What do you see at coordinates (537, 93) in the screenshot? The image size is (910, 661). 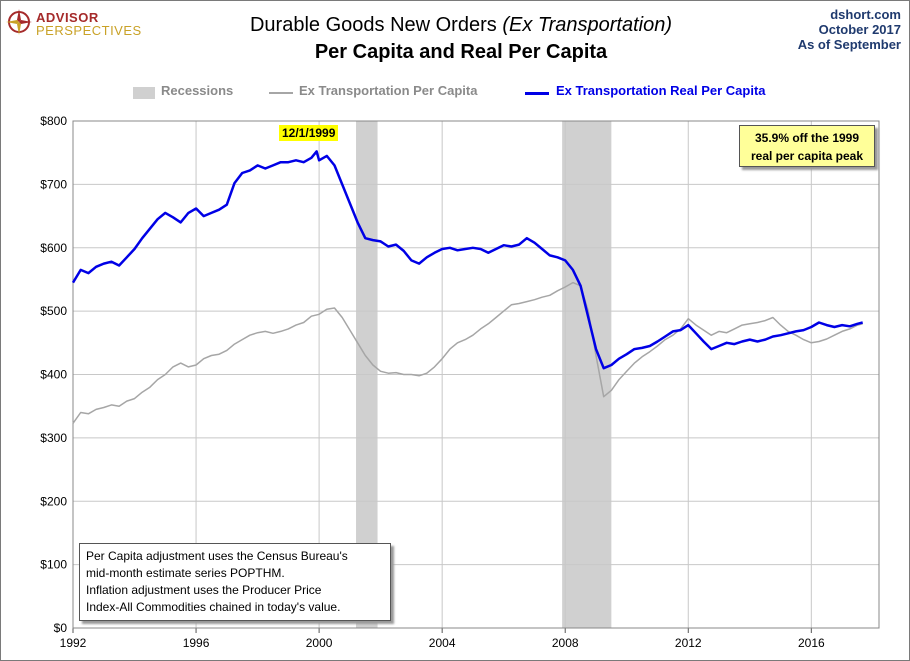 I see `legend-swatch-real` at bounding box center [537, 93].